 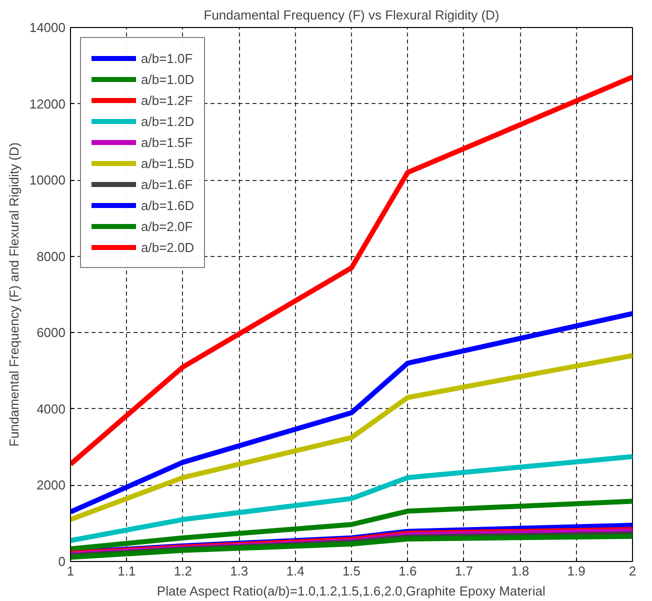 I want to click on legend-label: a/b=1.5F, so click(x=167, y=142).